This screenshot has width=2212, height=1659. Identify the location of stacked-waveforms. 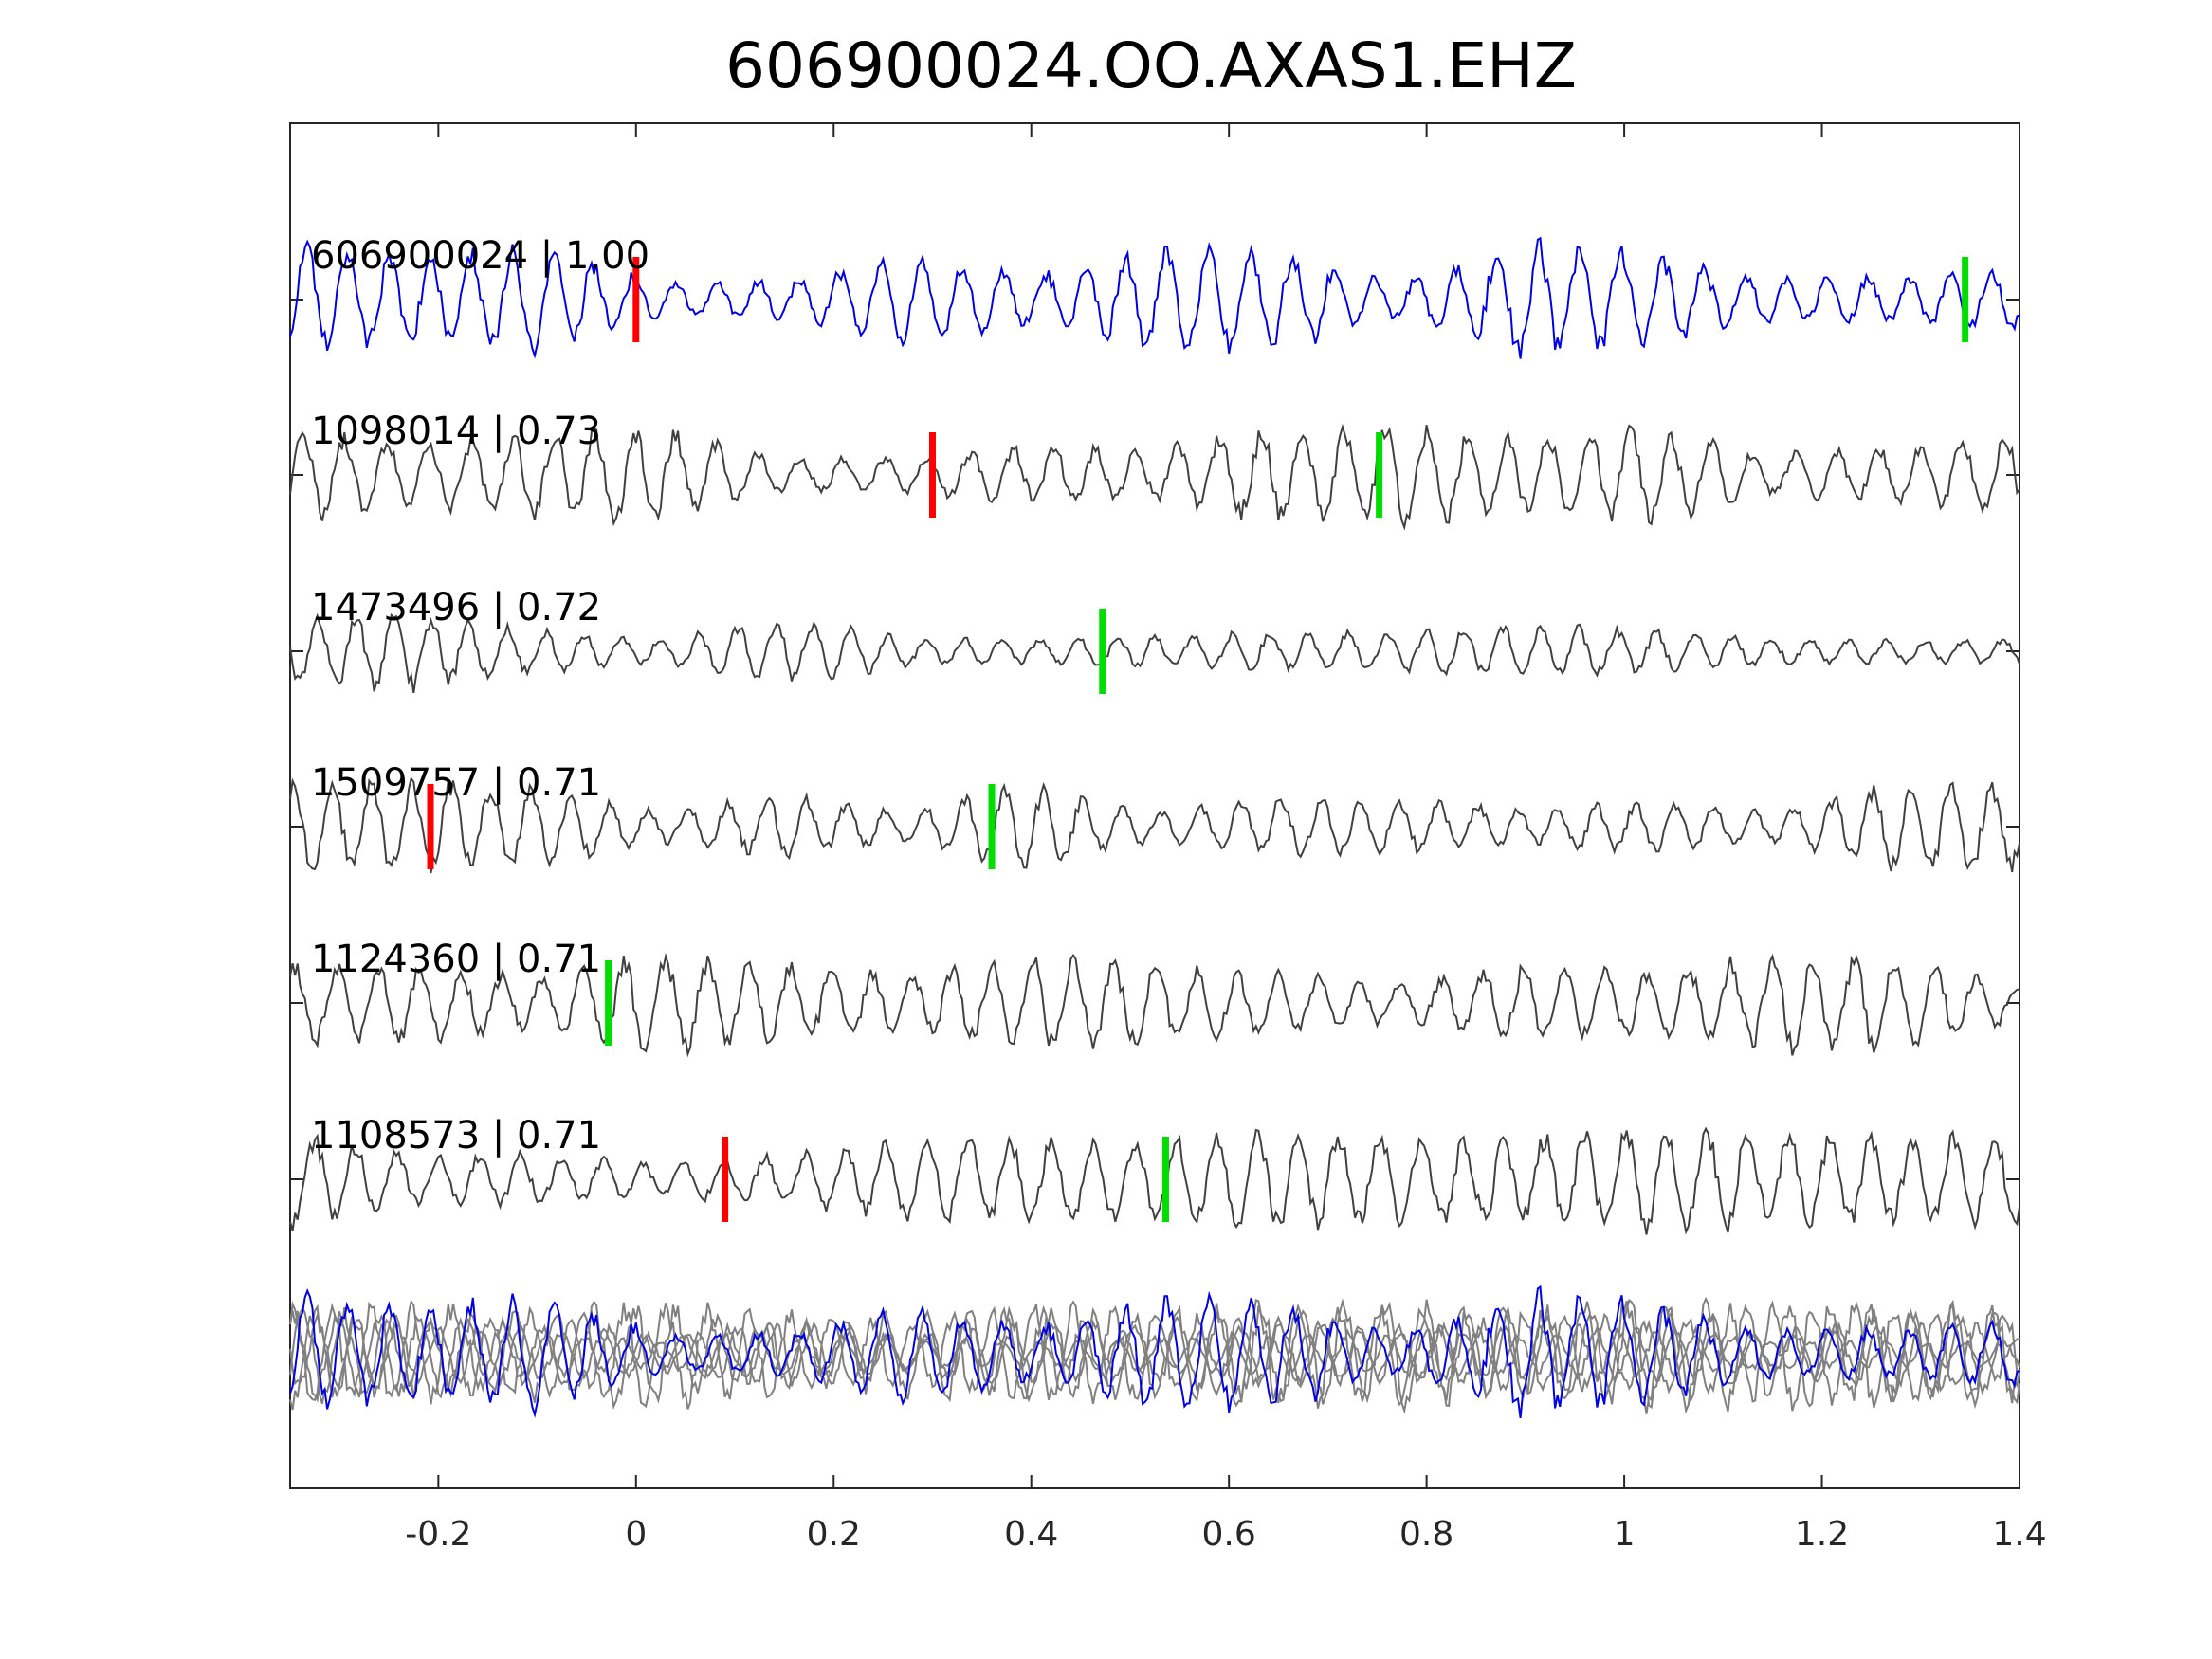
(1154, 1352).